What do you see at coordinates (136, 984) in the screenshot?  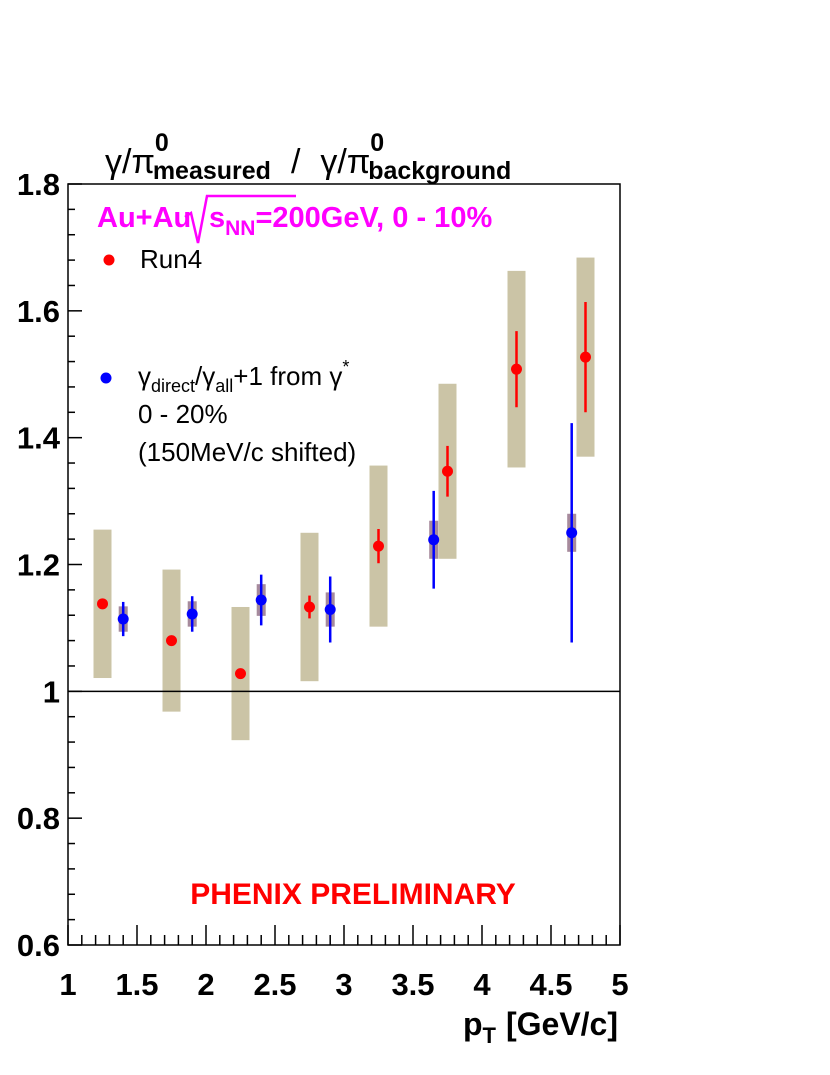 I see `x-tick-label: 1.5` at bounding box center [136, 984].